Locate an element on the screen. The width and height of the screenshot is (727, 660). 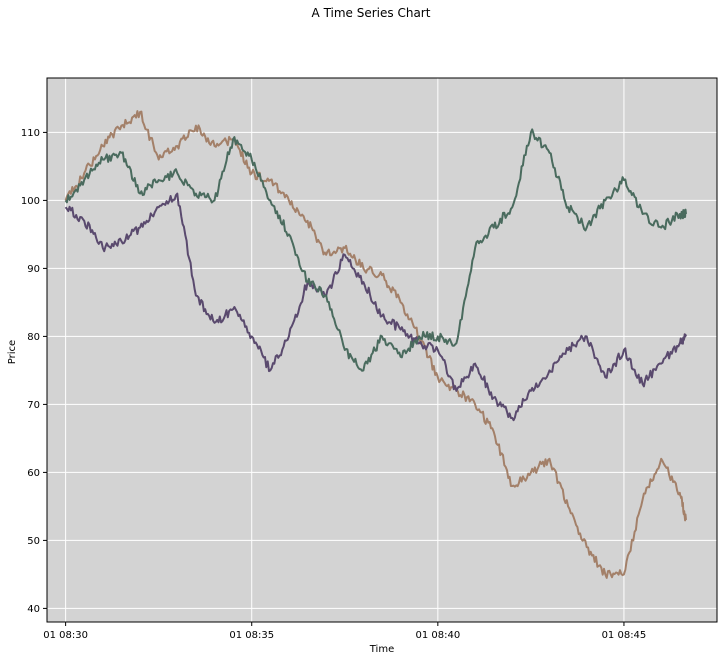
y-tick-label: 60 is located at coordinates (33, 473).